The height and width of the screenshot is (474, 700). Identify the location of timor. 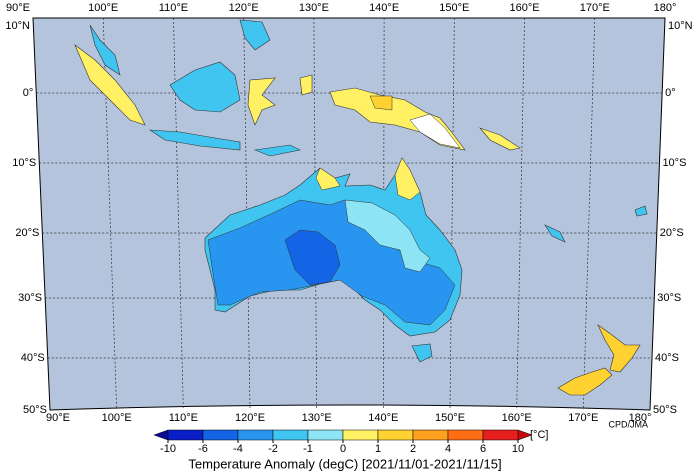
(277, 150).